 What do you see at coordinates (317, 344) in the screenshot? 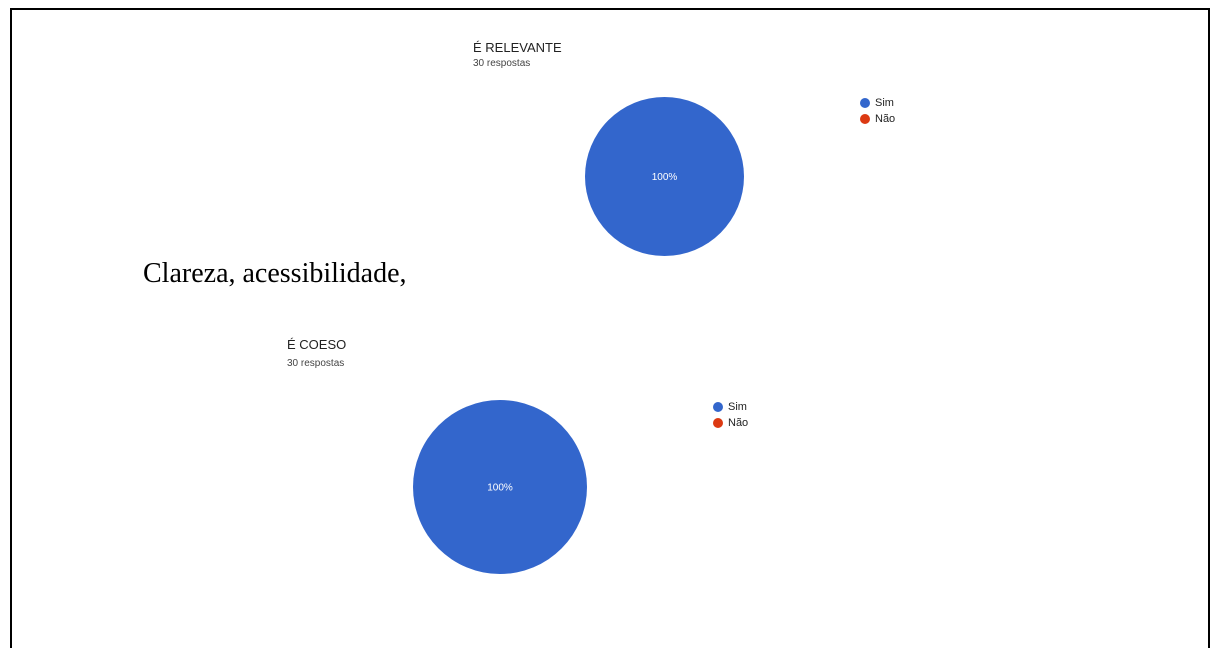
I see `chart-title: É COESO` at bounding box center [317, 344].